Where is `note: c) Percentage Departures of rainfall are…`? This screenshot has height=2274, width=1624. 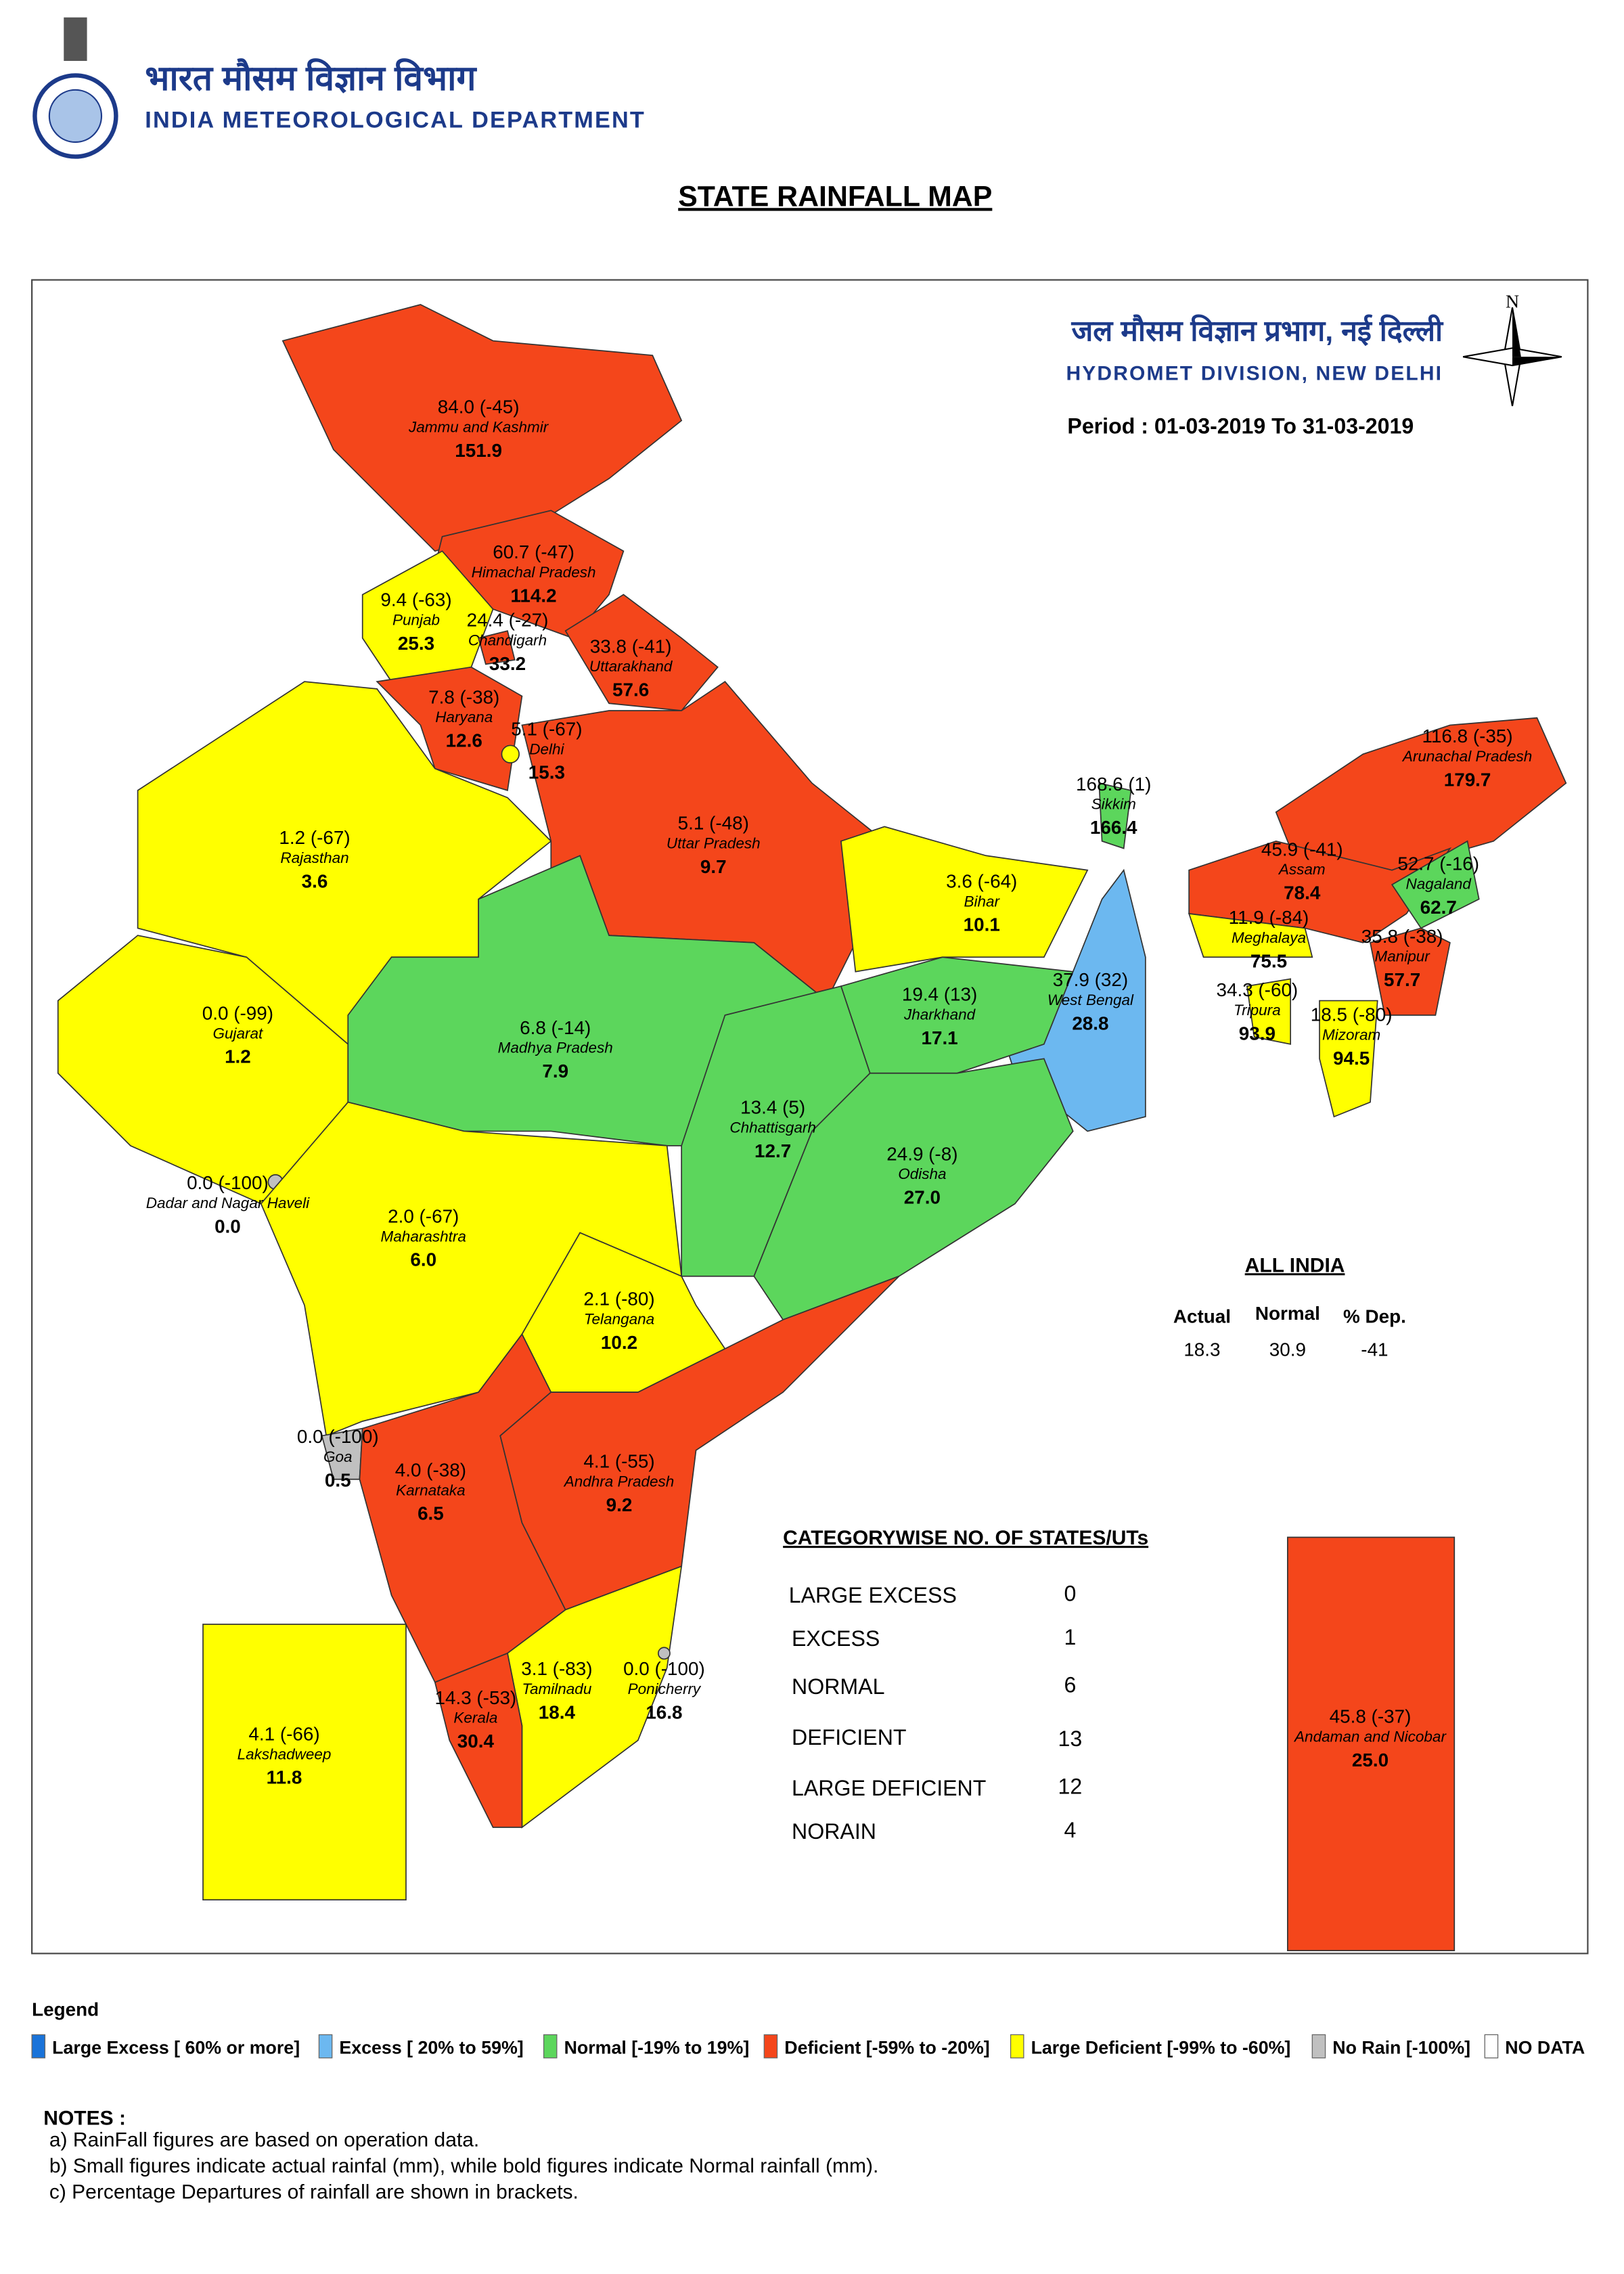 note: c) Percentage Departures of rainfall are… is located at coordinates (314, 2192).